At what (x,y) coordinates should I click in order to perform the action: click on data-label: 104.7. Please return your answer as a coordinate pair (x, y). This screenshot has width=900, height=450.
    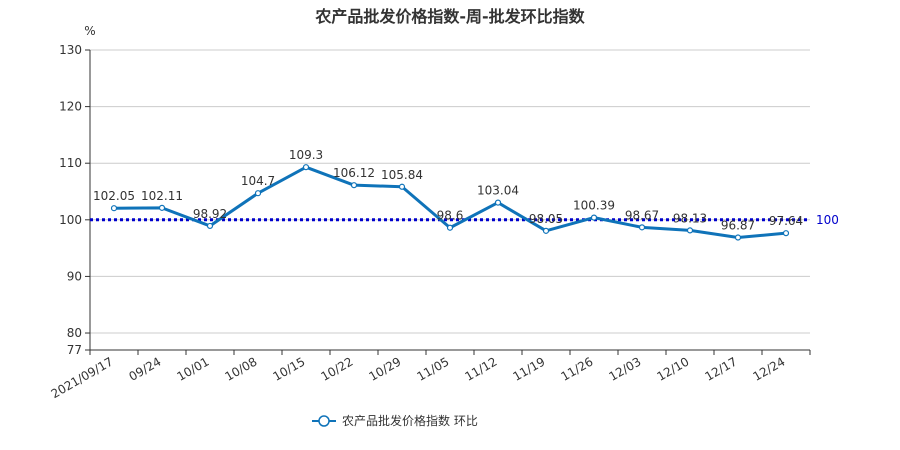
    Looking at the image, I should click on (258, 181).